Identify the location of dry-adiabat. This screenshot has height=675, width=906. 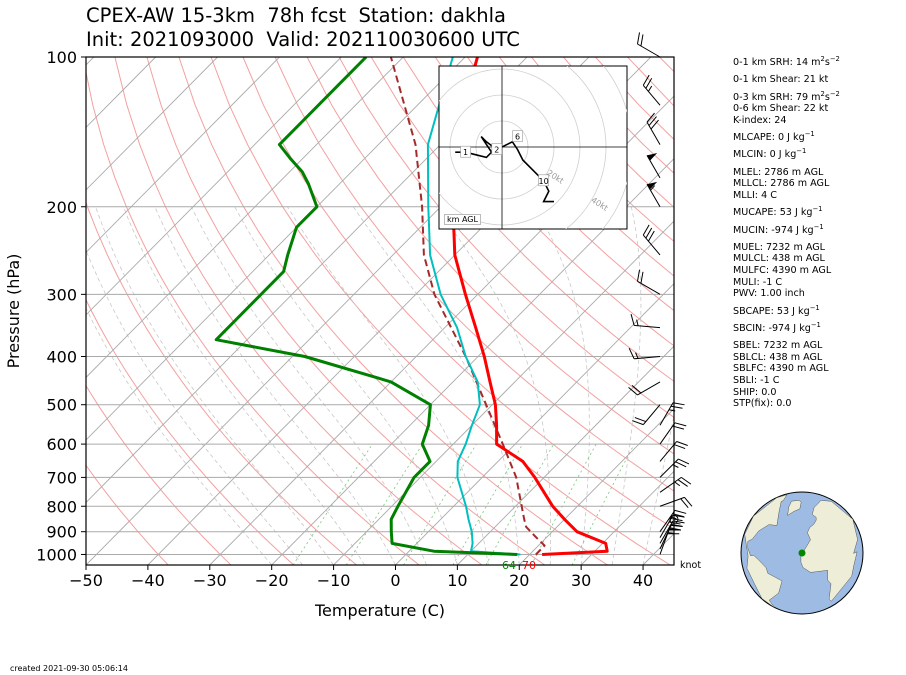
(190, 431).